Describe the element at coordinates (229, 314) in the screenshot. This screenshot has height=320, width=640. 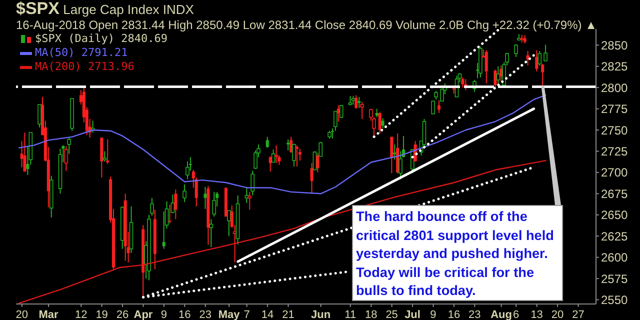
I see `x-tick-label: May` at that location.